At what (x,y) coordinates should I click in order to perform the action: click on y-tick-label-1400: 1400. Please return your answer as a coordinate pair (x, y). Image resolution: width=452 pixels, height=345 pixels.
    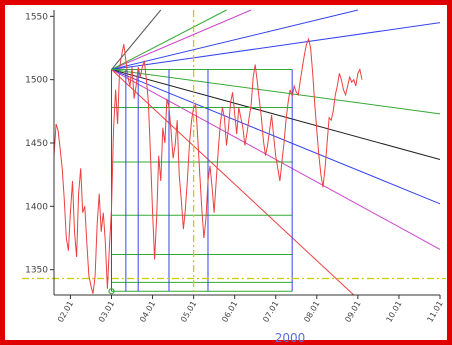
    Looking at the image, I should click on (36, 207).